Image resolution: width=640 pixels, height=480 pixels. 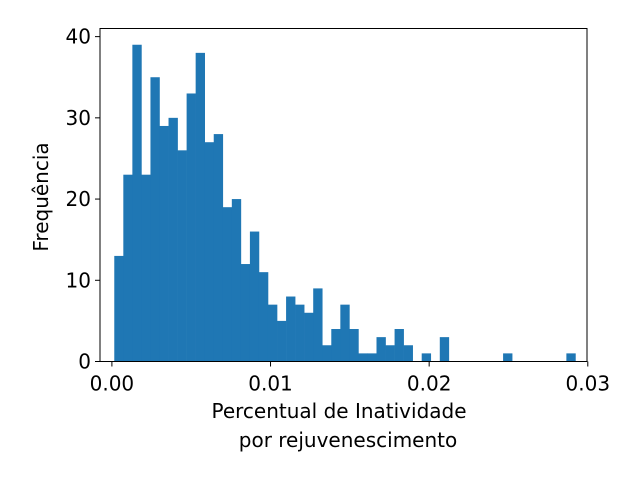 I want to click on x-tick-label: 0.02, so click(x=429, y=384).